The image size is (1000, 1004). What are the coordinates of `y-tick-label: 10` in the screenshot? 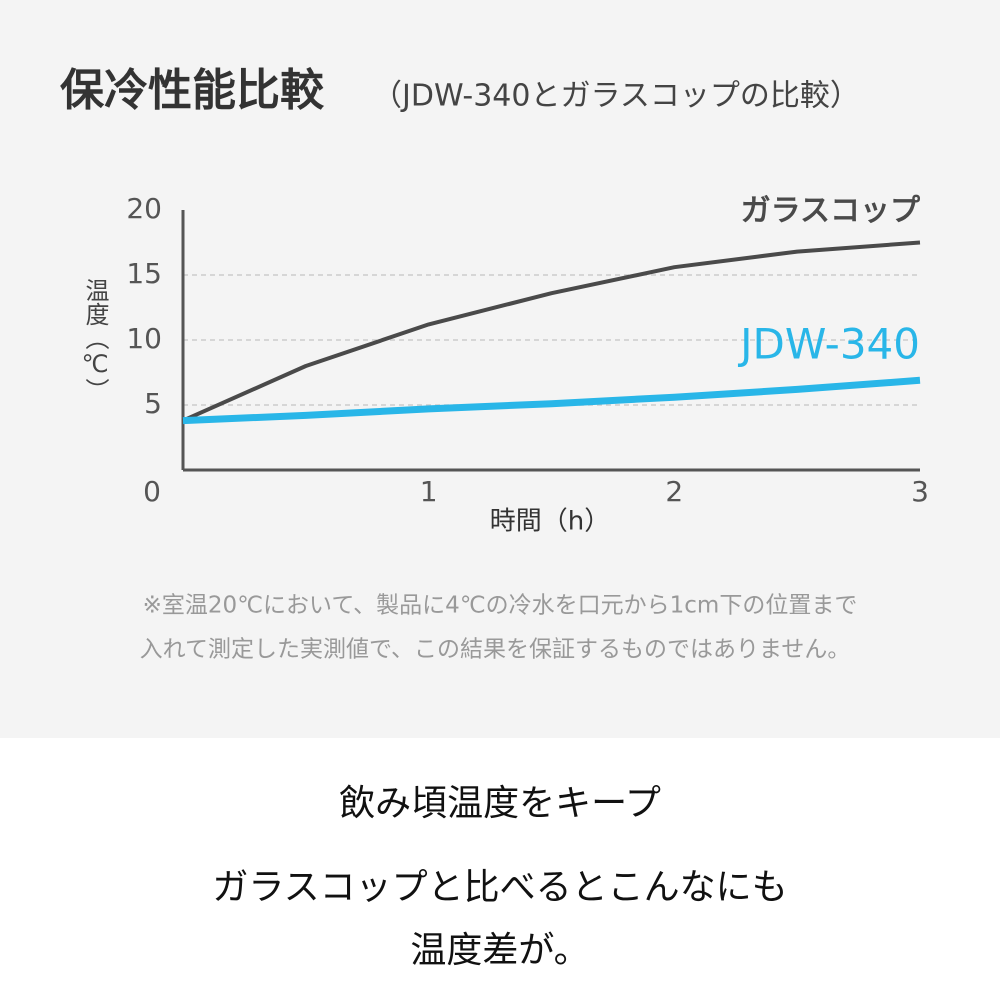 It's located at (144, 338).